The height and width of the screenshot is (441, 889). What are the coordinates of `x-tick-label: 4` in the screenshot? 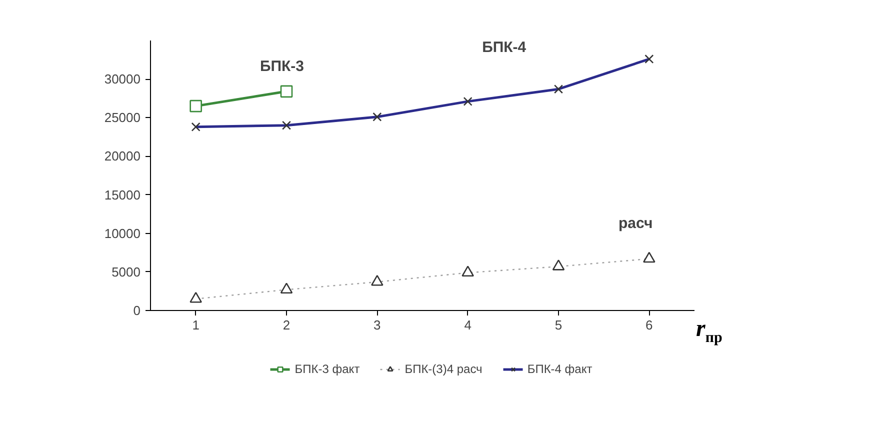 It's located at (468, 325).